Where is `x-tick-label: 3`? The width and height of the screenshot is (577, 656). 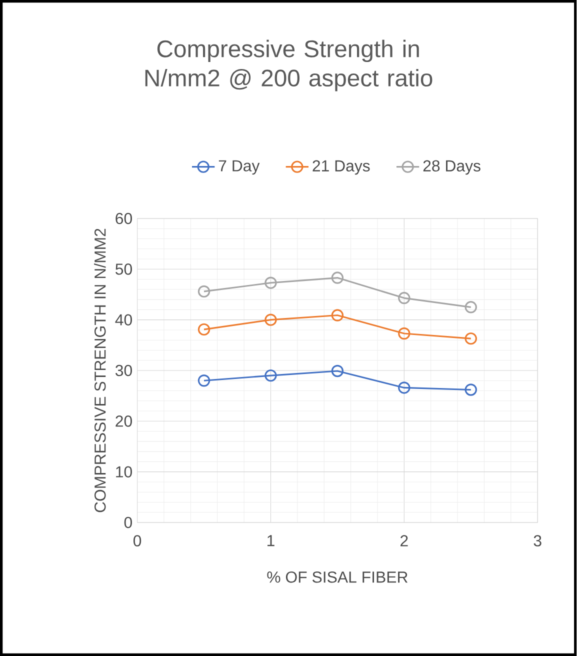 x-tick-label: 3 is located at coordinates (538, 540).